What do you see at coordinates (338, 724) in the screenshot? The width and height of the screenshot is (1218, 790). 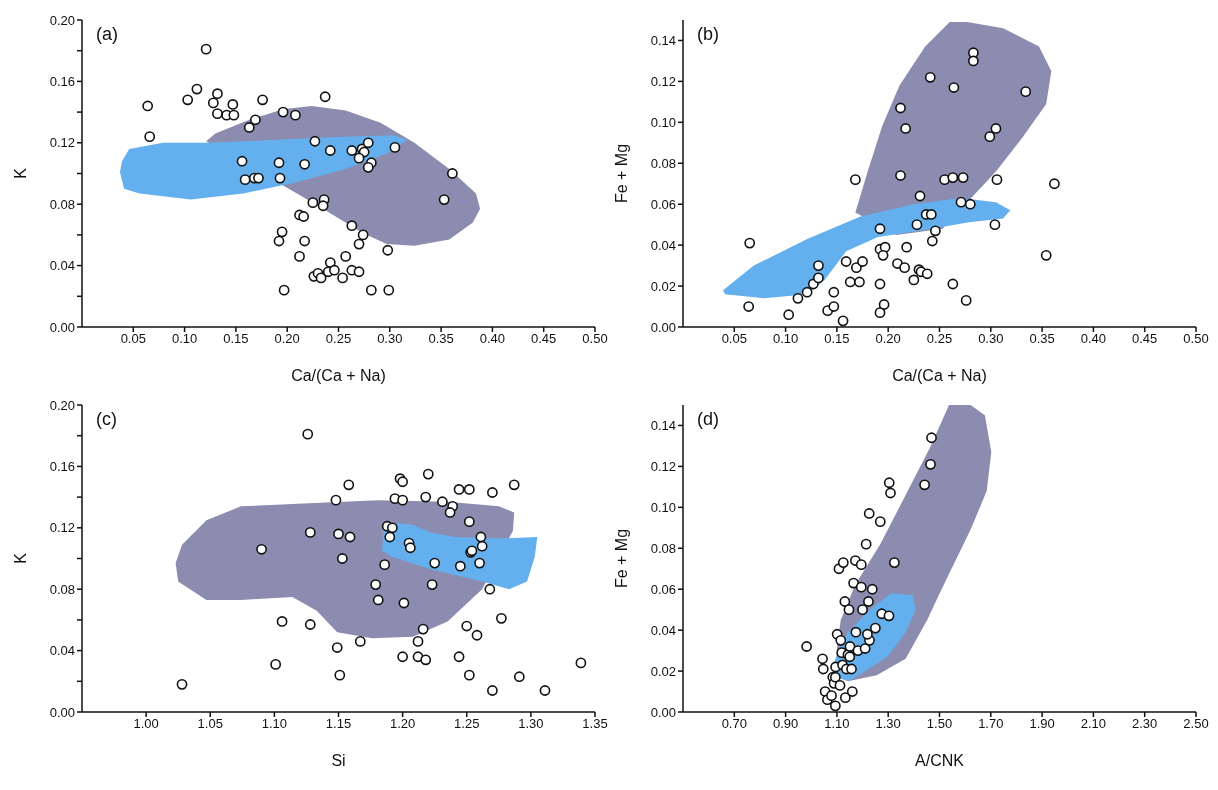 I see `x-tick-label: 1.15` at bounding box center [338, 724].